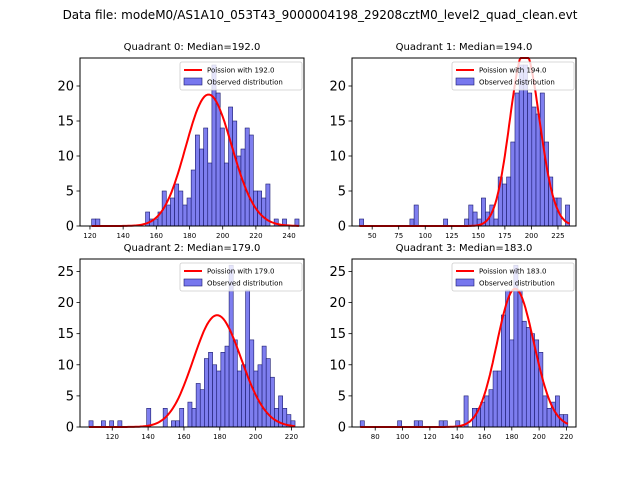 Image resolution: width=640 pixels, height=480 pixels. Describe the element at coordinates (456, 437) in the screenshot. I see `x-tick-label: 140` at that location.